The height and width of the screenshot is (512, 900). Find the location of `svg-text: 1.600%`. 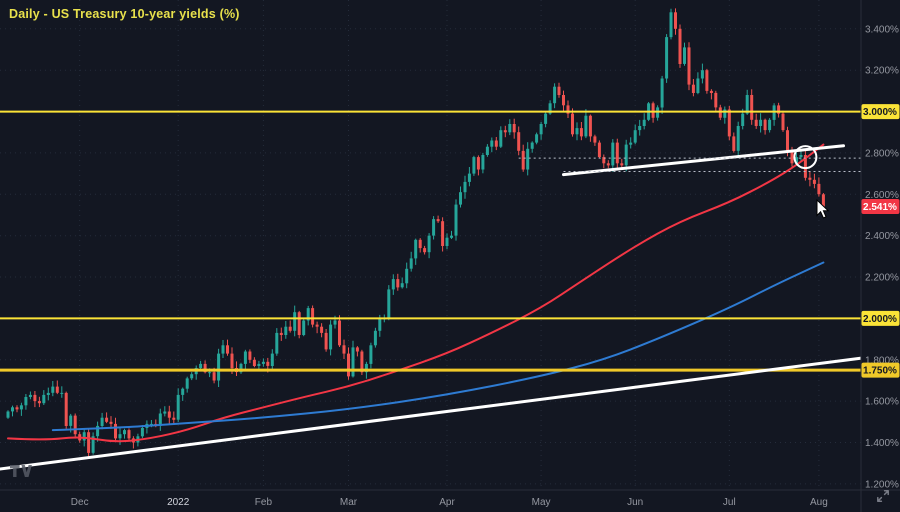

svg-text: 1.600% is located at coordinates (882, 402).